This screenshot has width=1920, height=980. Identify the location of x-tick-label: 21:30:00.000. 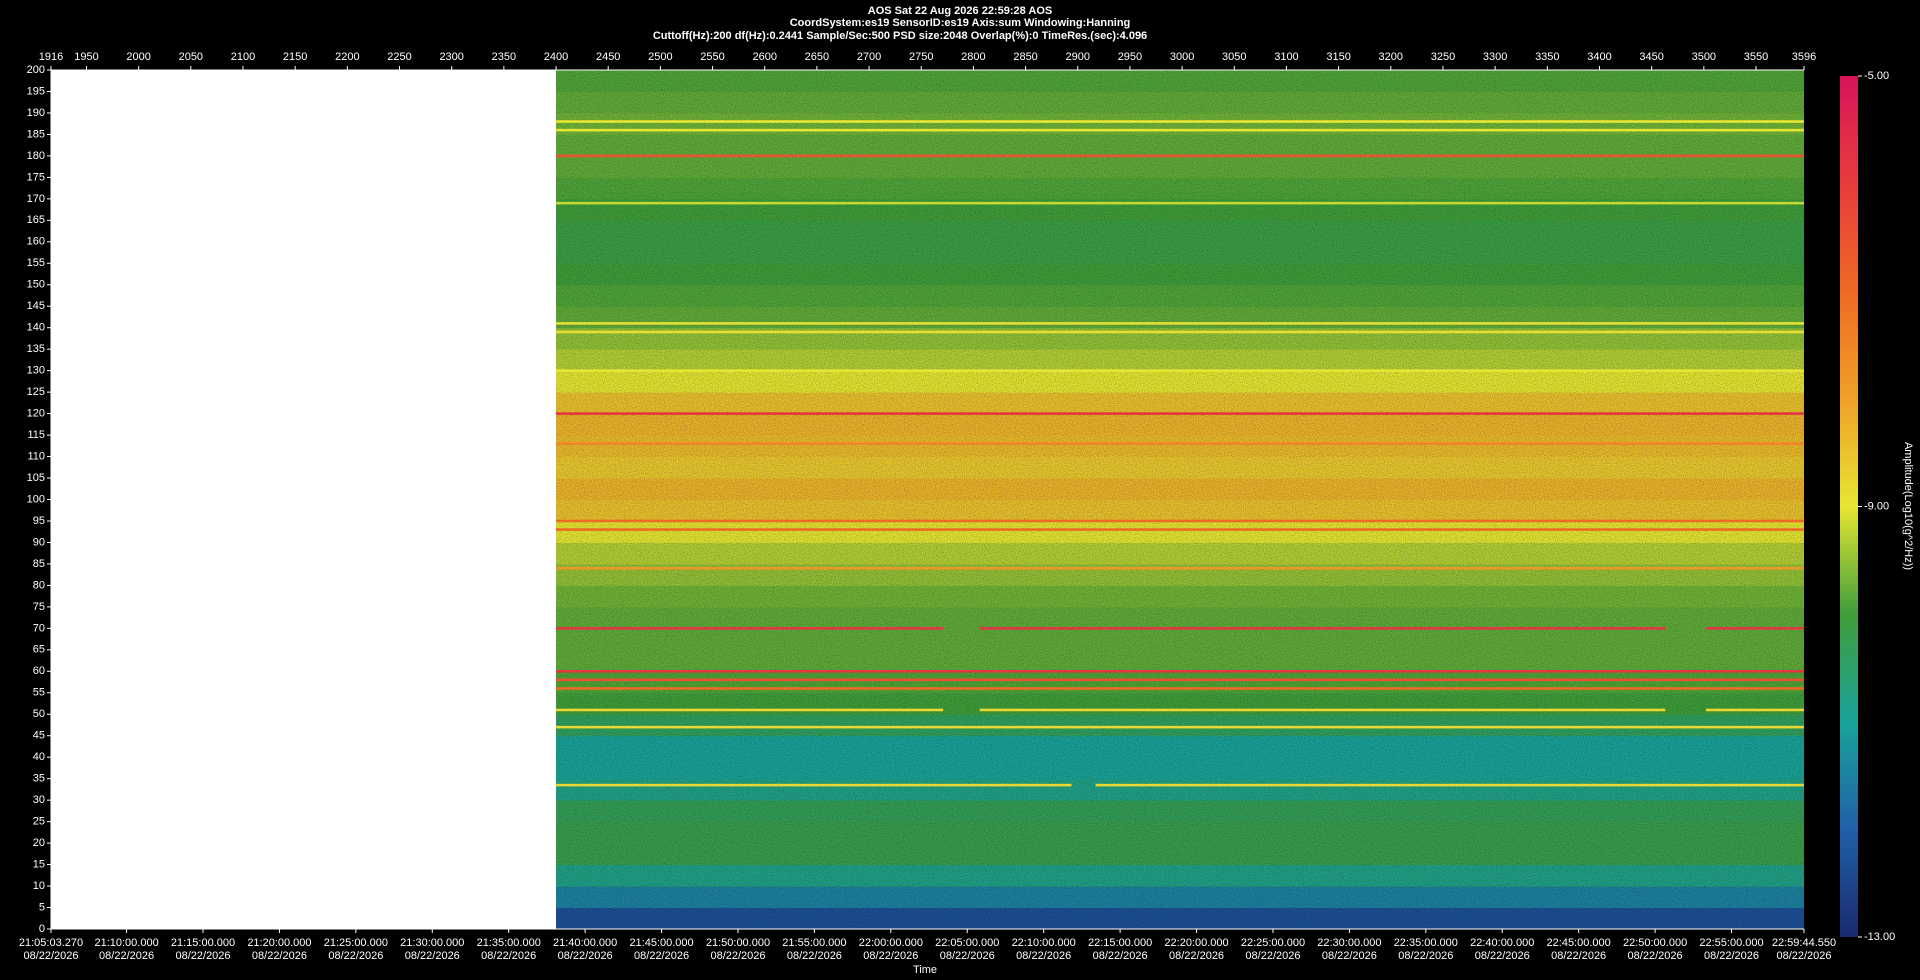
(432, 943).